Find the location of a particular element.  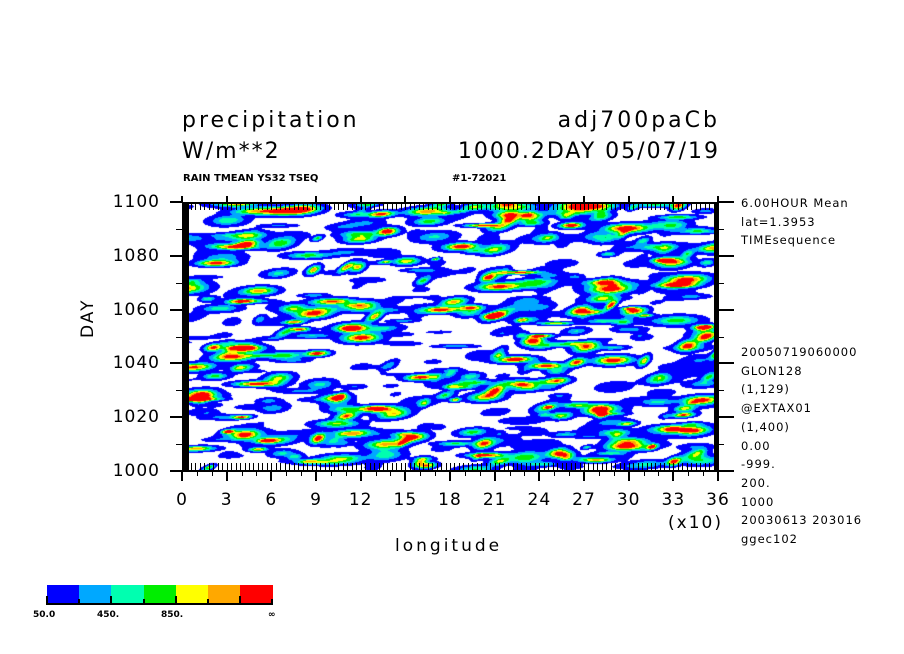

x-axis-label: longitude is located at coordinates (449, 546).